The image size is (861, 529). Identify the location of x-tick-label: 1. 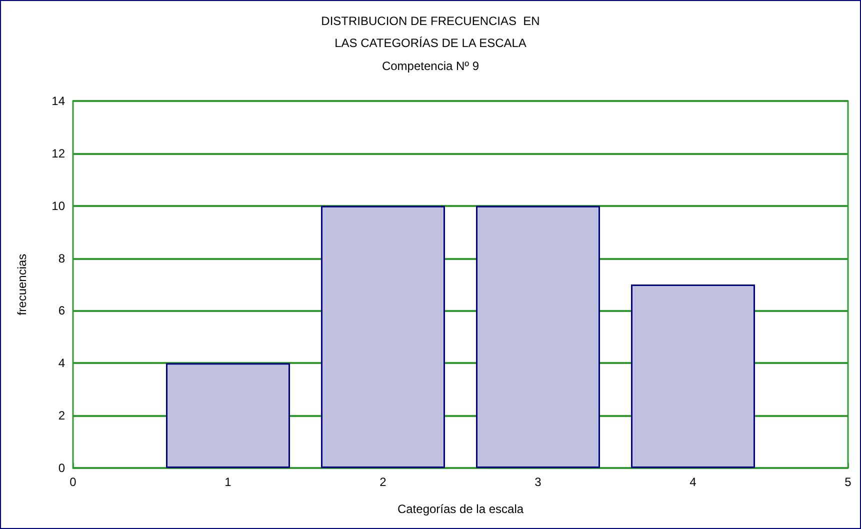
(228, 482).